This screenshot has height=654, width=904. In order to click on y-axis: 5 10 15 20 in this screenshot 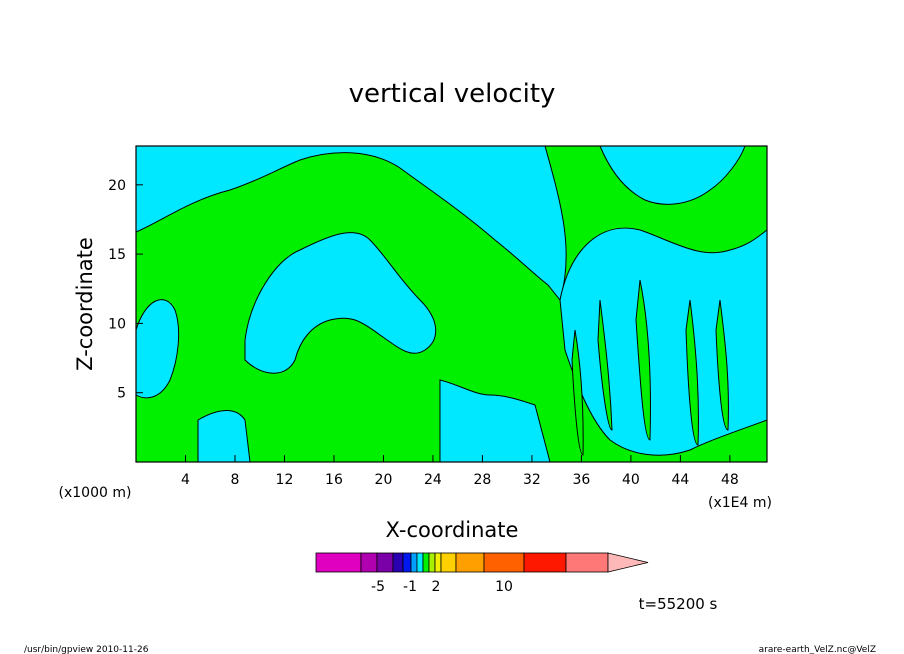, I will do `click(125, 290)`.